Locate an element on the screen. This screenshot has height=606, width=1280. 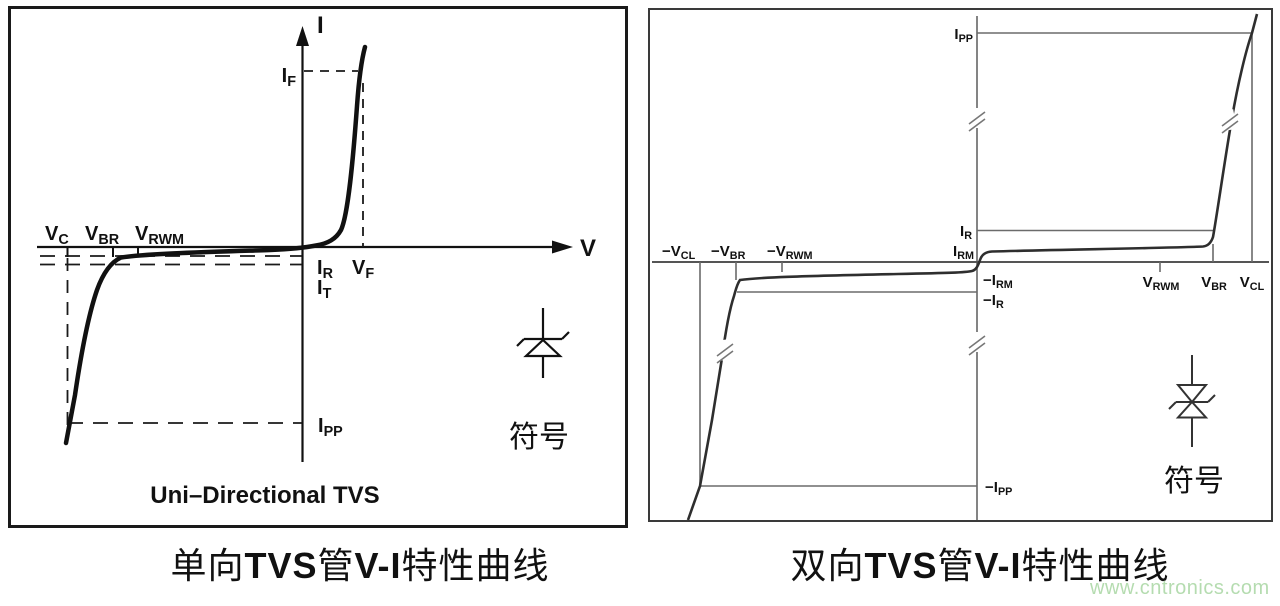
left-caption: 单向TVS管V-I特性曲线 is located at coordinates (360, 563).